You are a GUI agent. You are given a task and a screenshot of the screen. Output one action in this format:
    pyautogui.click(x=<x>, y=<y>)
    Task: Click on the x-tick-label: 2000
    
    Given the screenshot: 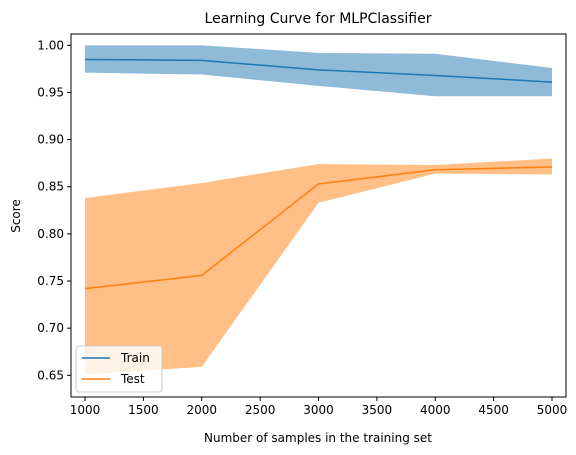 What is the action you would take?
    pyautogui.click(x=201, y=410)
    